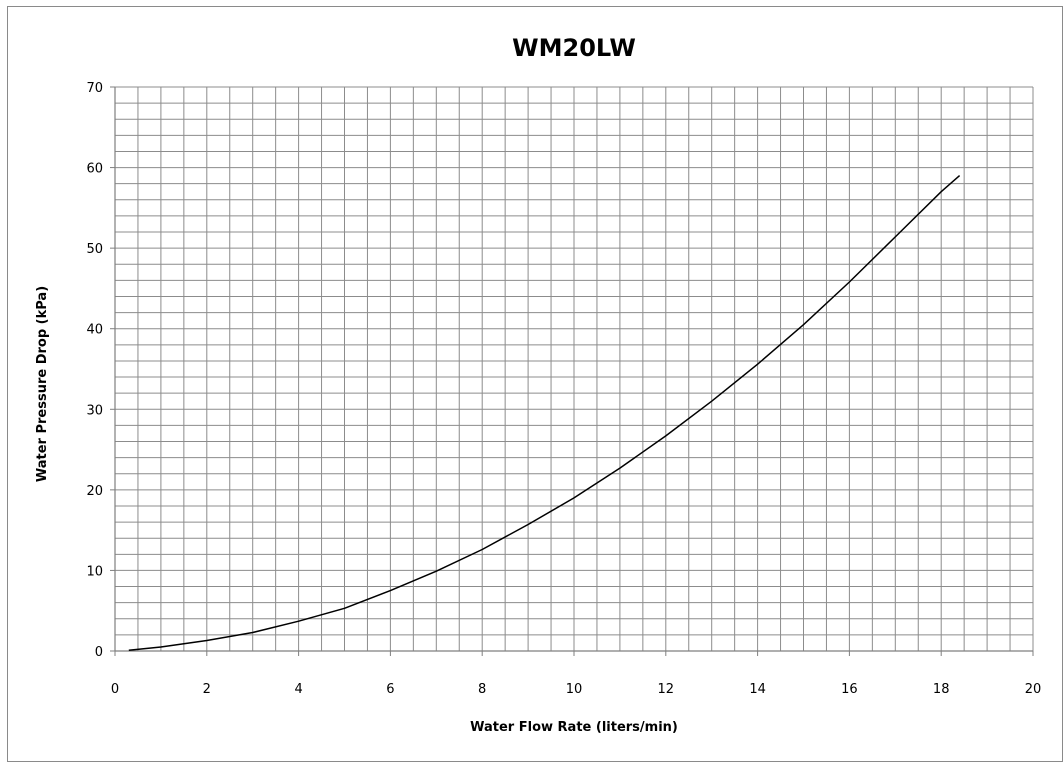  Describe the element at coordinates (94, 571) in the screenshot. I see `y-tick-label: 10` at that location.